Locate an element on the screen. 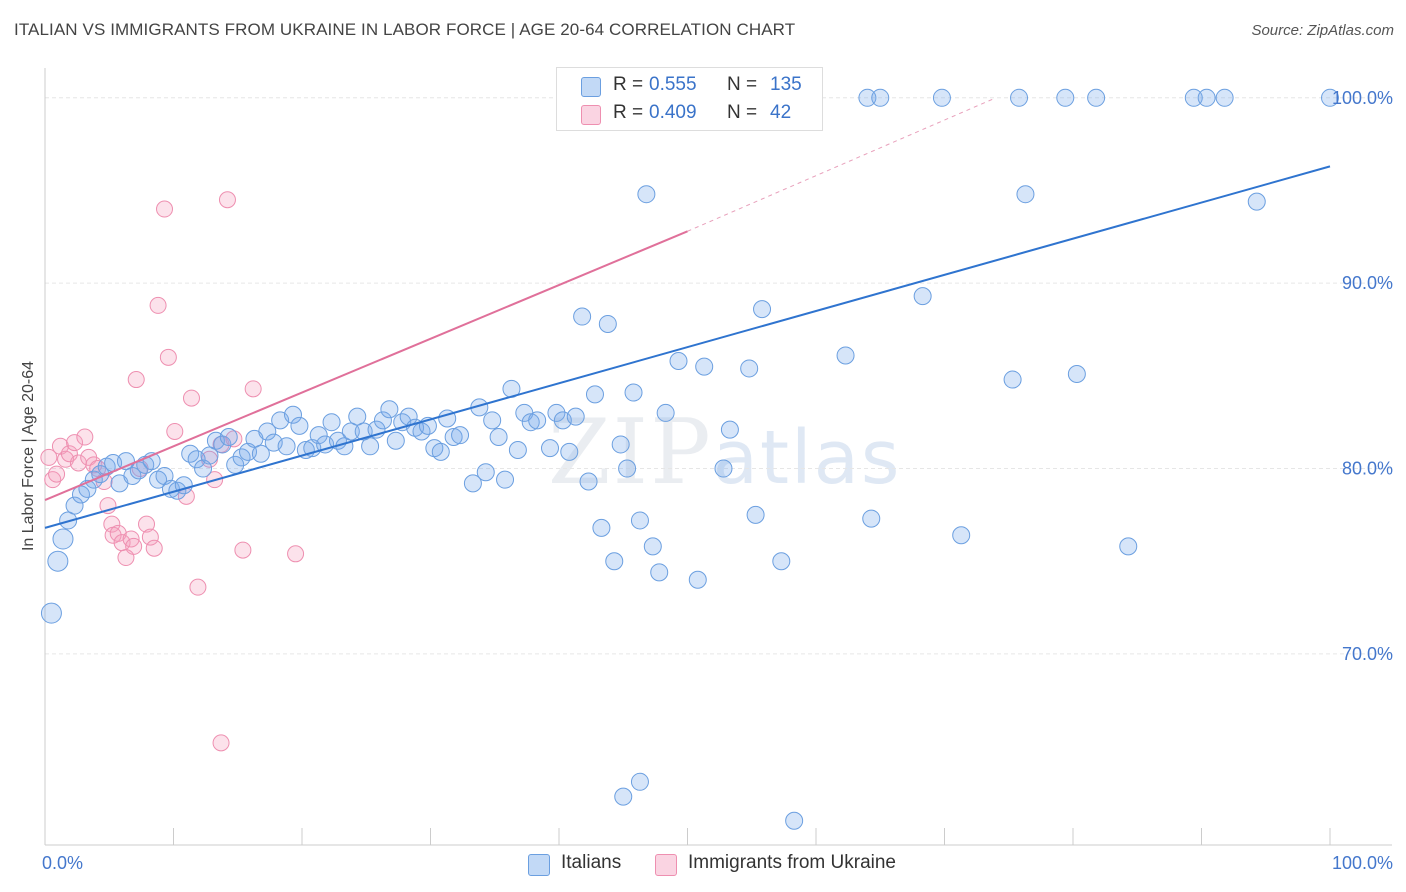  italians-legend-label: Italians is located at coordinates (591, 862).